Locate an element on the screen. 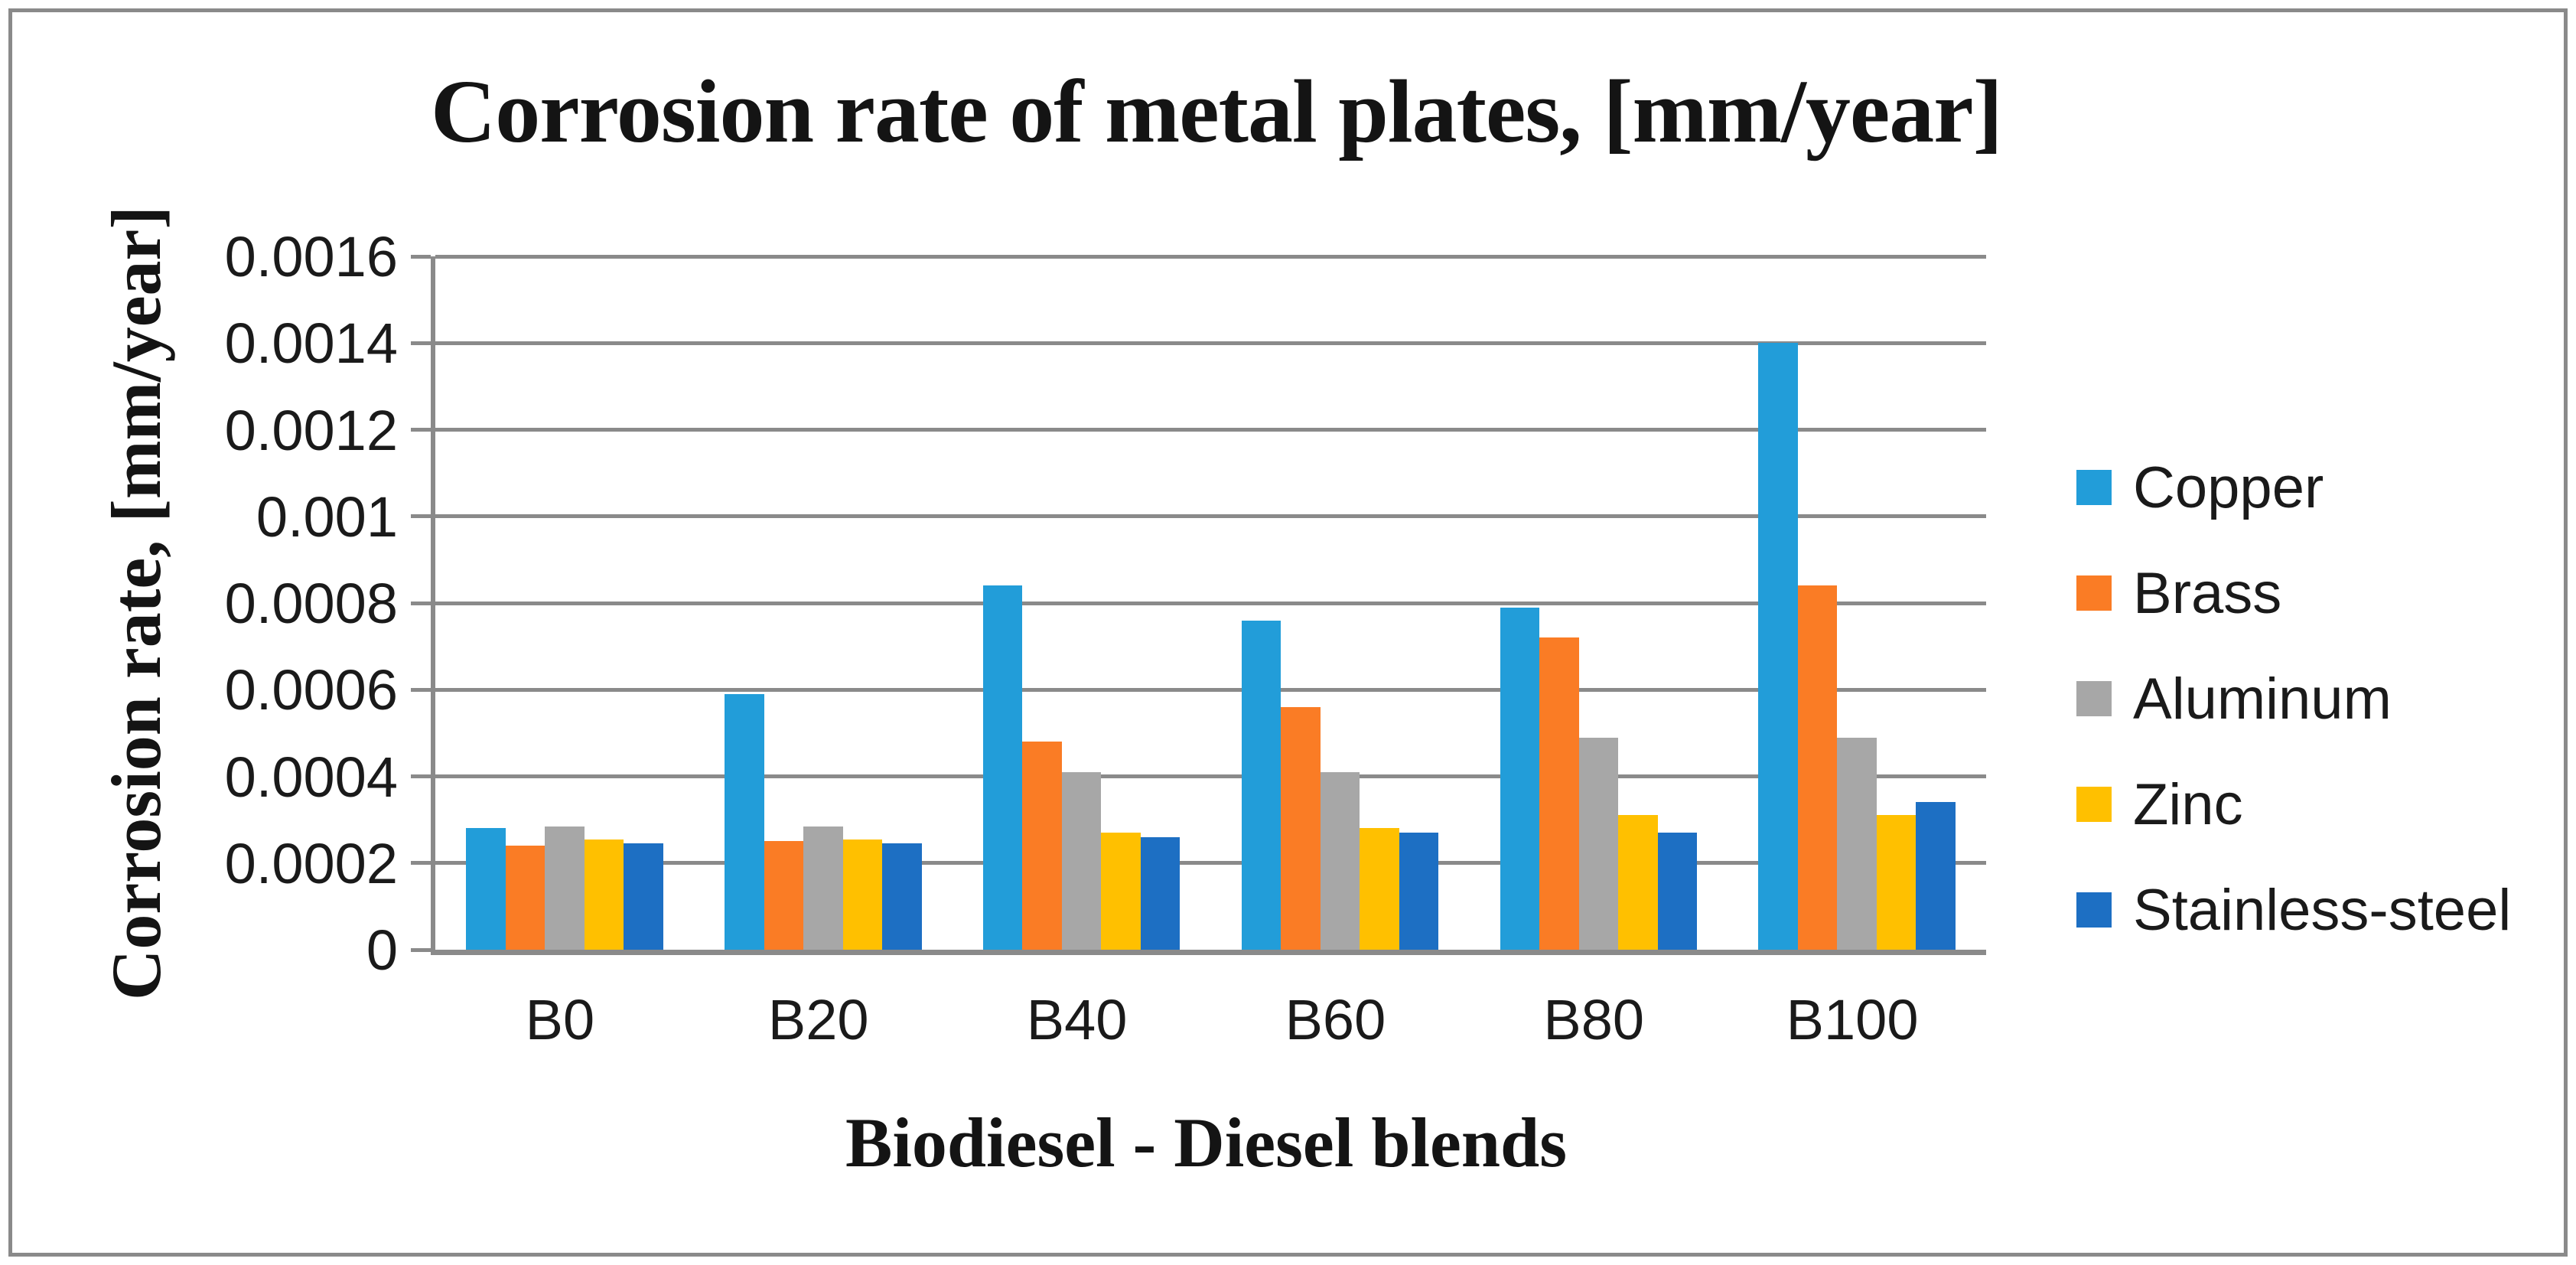 Image resolution: width=2576 pixels, height=1265 pixels. x-tick-label-B40: B40 is located at coordinates (1077, 1019).